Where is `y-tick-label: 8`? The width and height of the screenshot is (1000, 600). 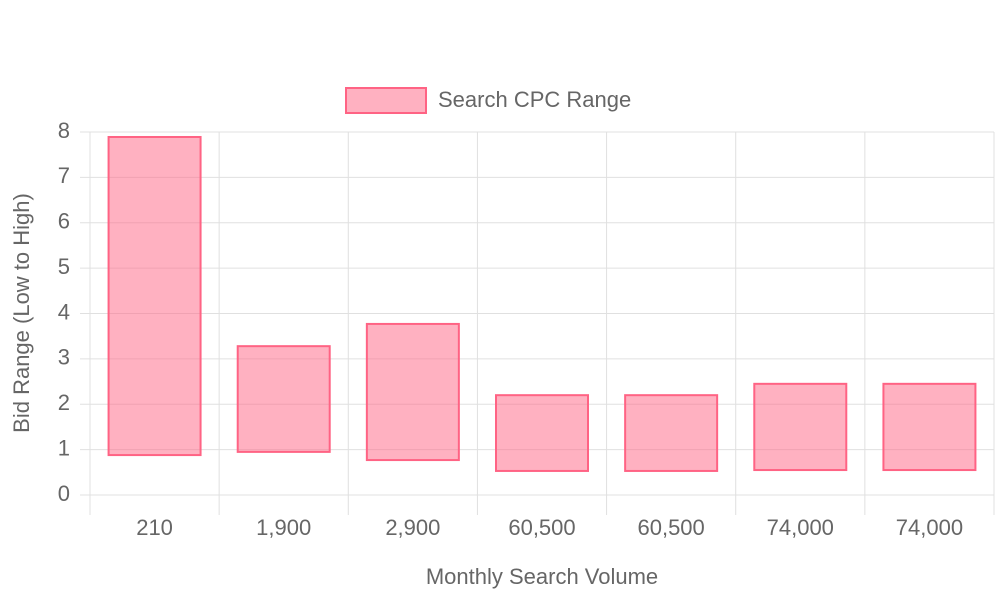 y-tick-label: 8 is located at coordinates (64, 130).